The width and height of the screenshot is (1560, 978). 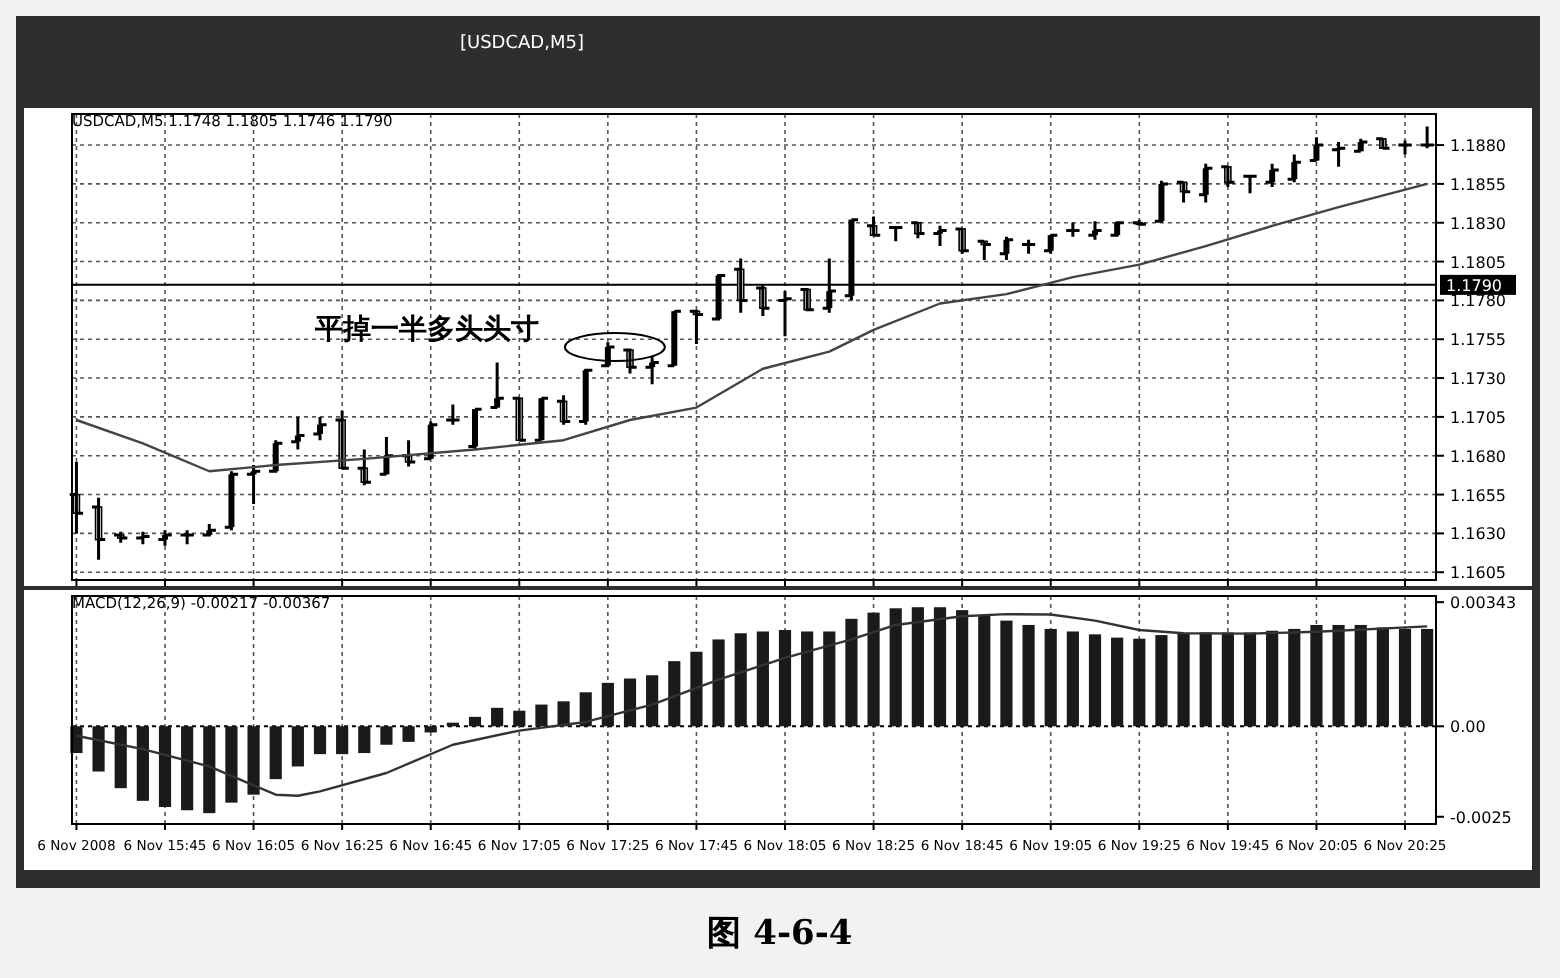 I want to click on chart-title: [USDCAD,M5], so click(x=522, y=44).